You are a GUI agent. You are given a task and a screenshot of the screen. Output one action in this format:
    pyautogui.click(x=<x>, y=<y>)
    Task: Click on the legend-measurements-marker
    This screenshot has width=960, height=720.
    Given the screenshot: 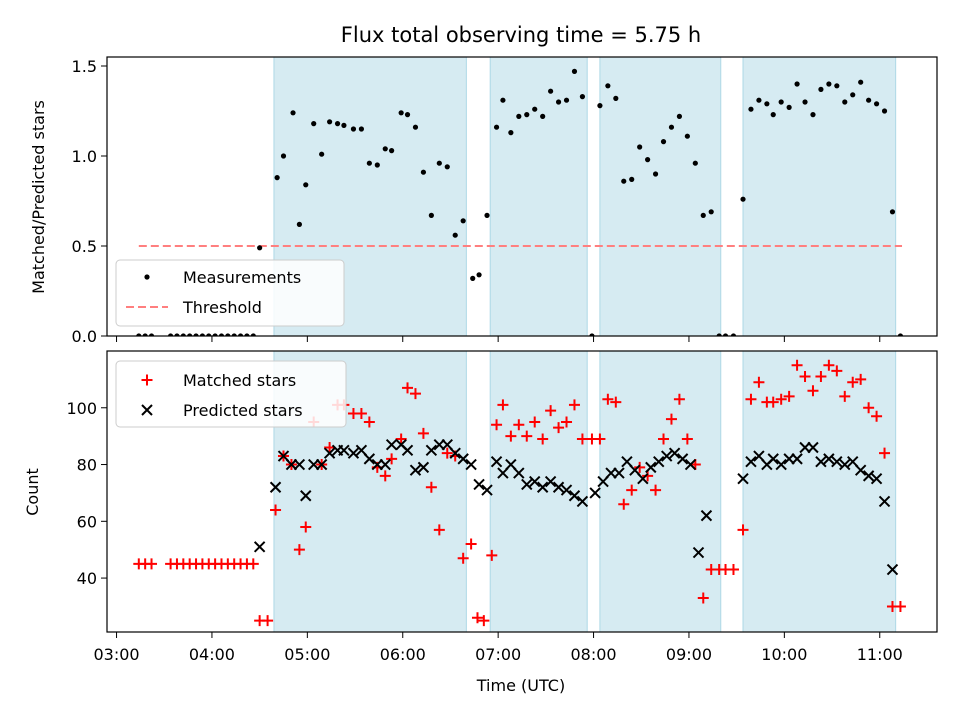 What is the action you would take?
    pyautogui.click(x=147, y=277)
    